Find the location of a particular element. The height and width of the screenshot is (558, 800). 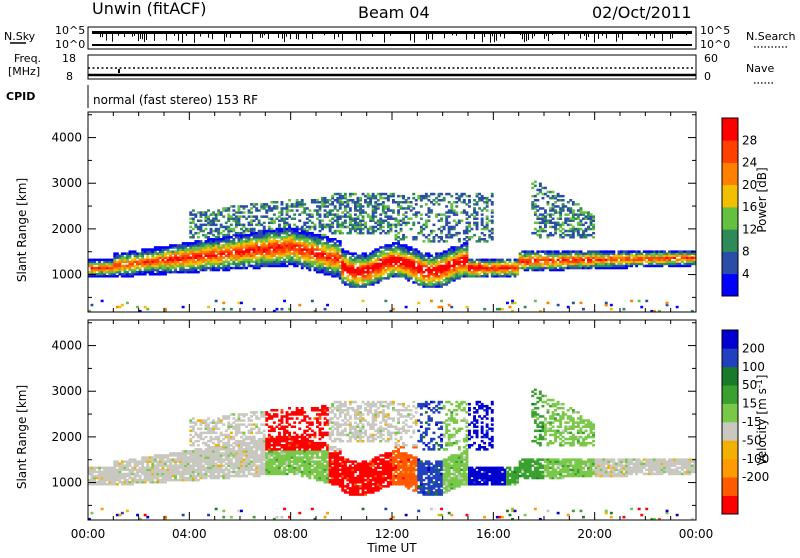

nave-tick-top: 60 is located at coordinates (711, 58).